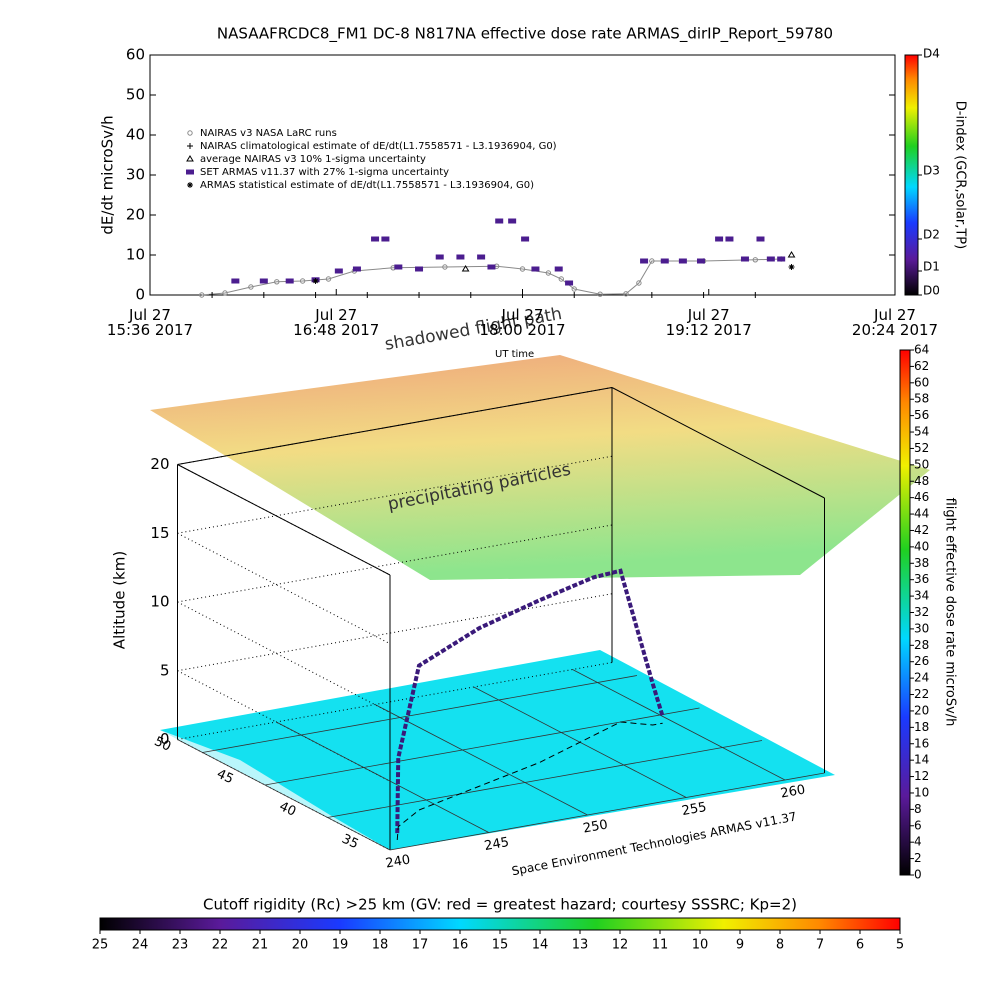 The width and height of the screenshot is (1000, 1000). I want to click on colorbar-tick-label: 38, so click(921, 563).